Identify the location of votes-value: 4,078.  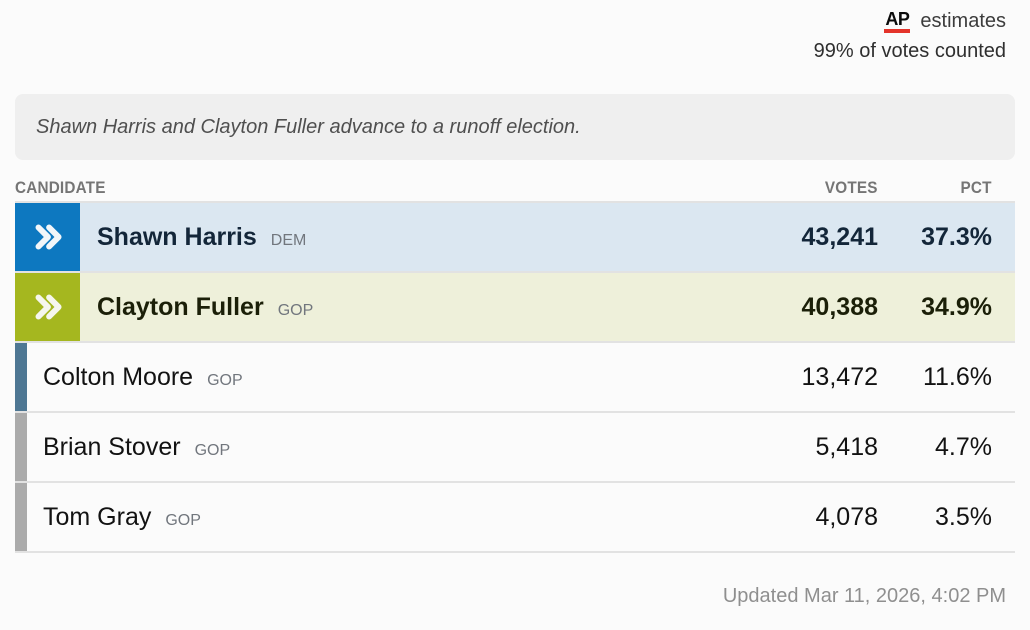
(846, 516).